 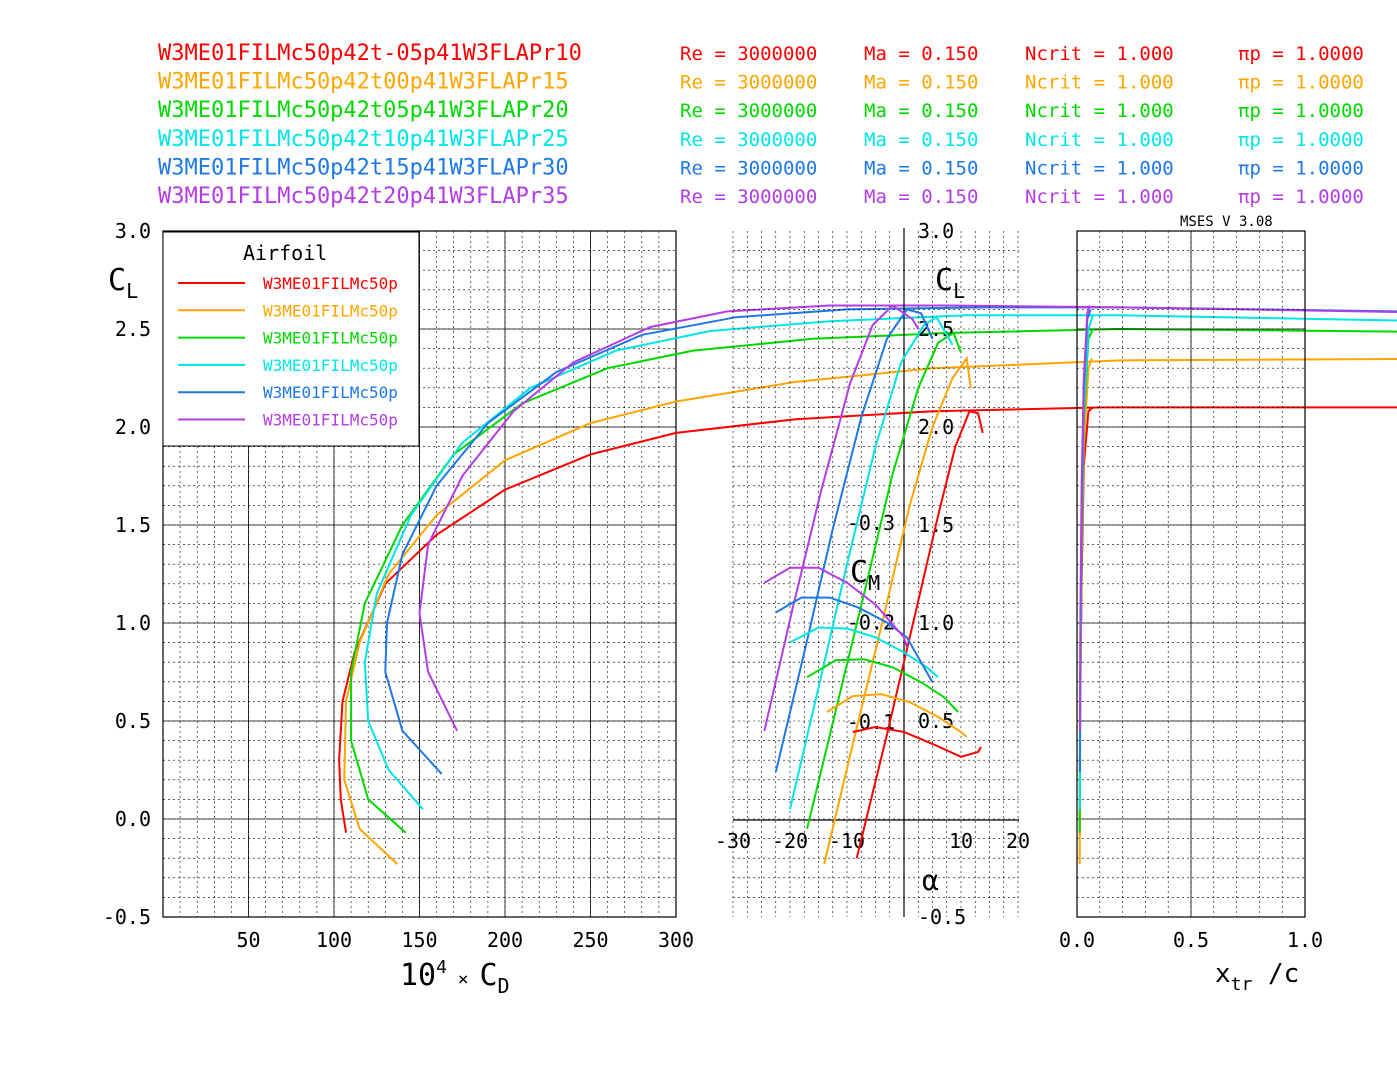 What do you see at coordinates (285, 253) in the screenshot?
I see `legend-title: Airfoil` at bounding box center [285, 253].